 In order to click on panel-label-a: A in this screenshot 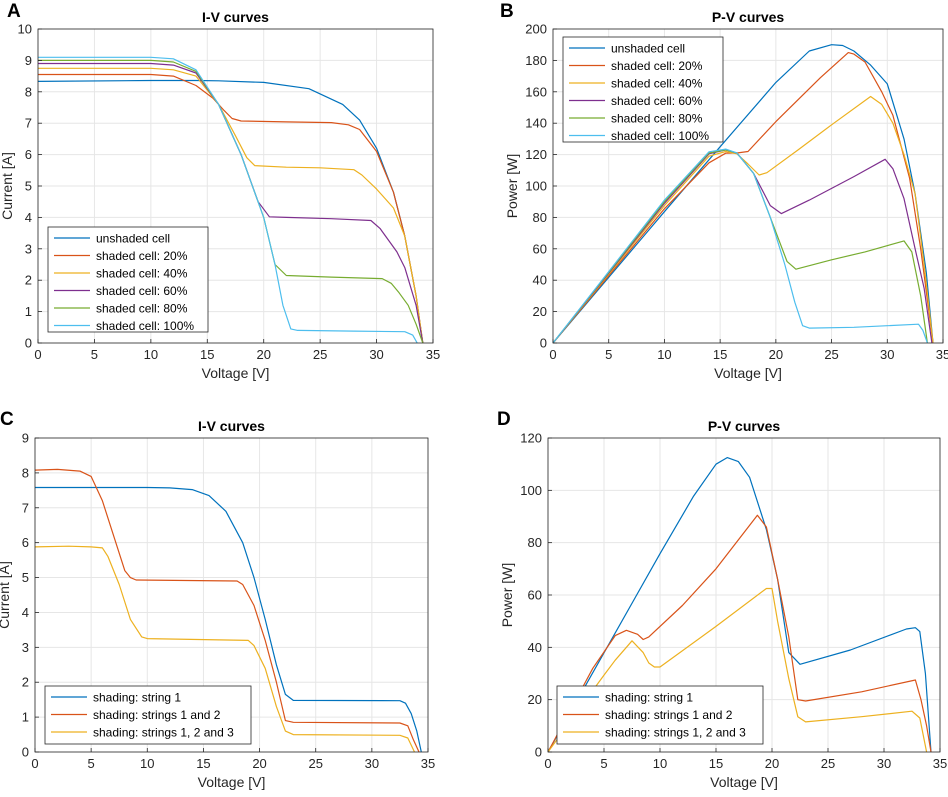, I will do `click(14, 11)`.